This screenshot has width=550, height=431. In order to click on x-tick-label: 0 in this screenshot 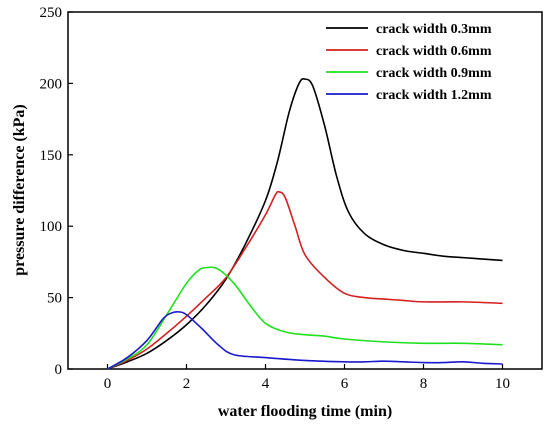, I will do `click(108, 384)`.